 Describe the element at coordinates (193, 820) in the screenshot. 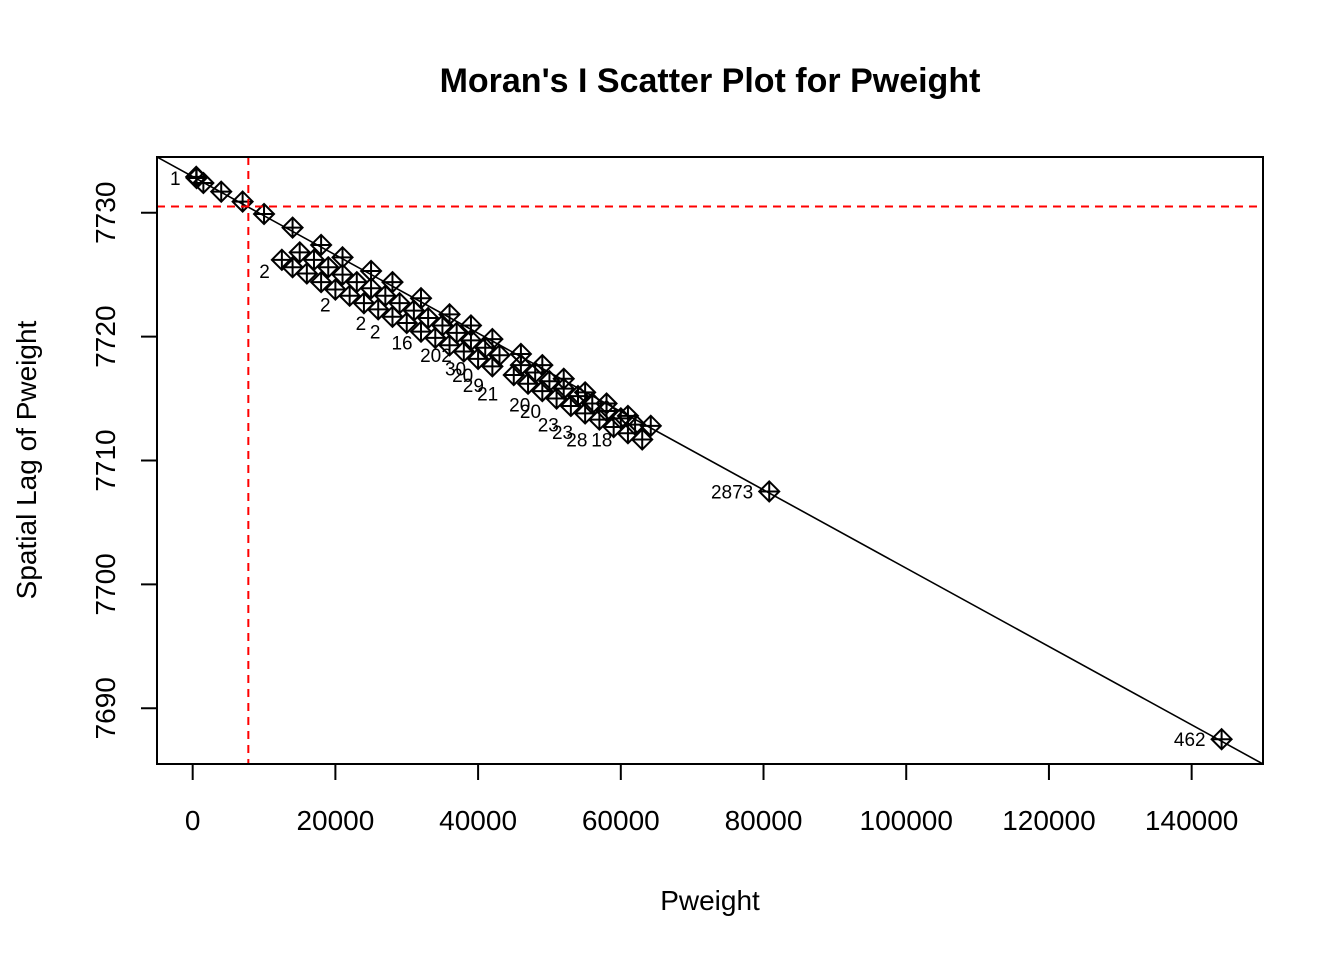

I see `x-tick-label: 0` at that location.